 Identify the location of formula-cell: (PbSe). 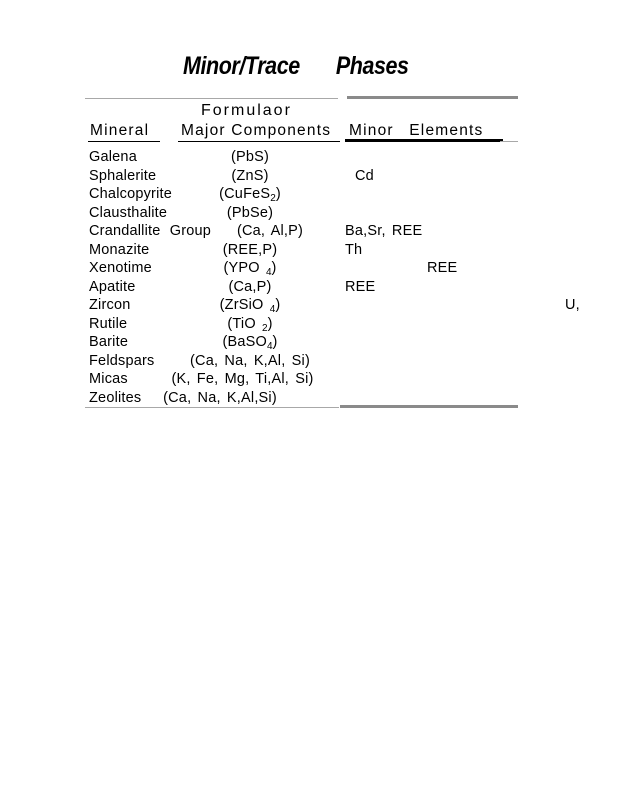
(250, 212).